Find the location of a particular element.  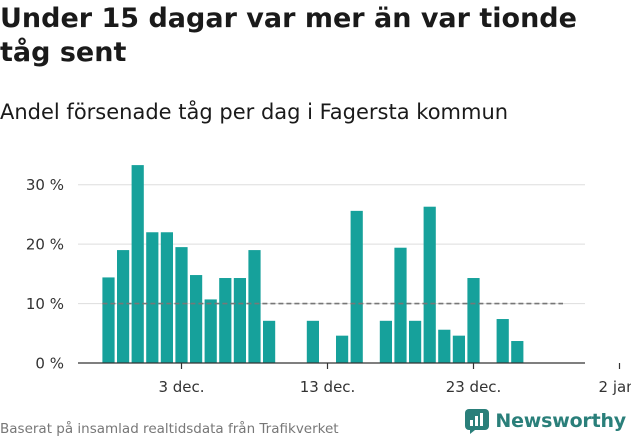

x-axis: 3 dec. 13 dec. 23 dec. 2 jan. is located at coordinates (354, 379).